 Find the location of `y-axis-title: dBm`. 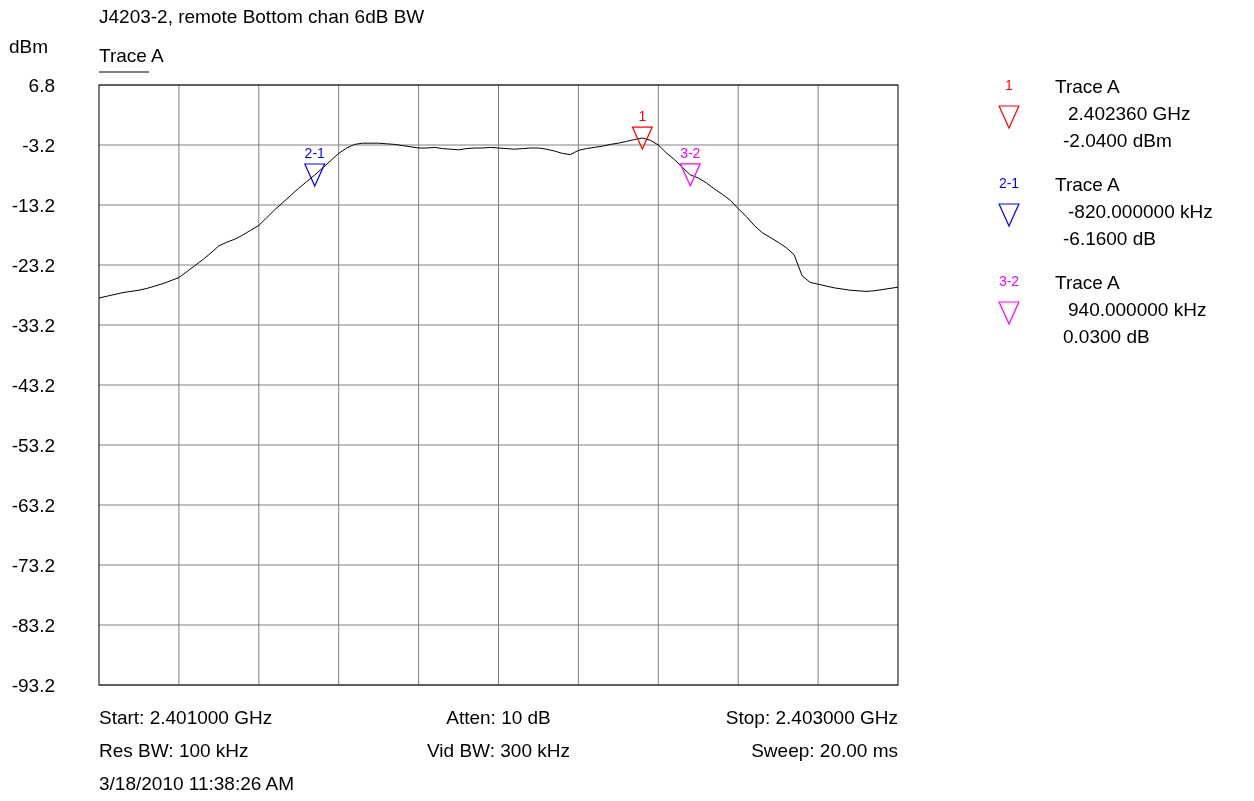

y-axis-title: dBm is located at coordinates (29, 46).